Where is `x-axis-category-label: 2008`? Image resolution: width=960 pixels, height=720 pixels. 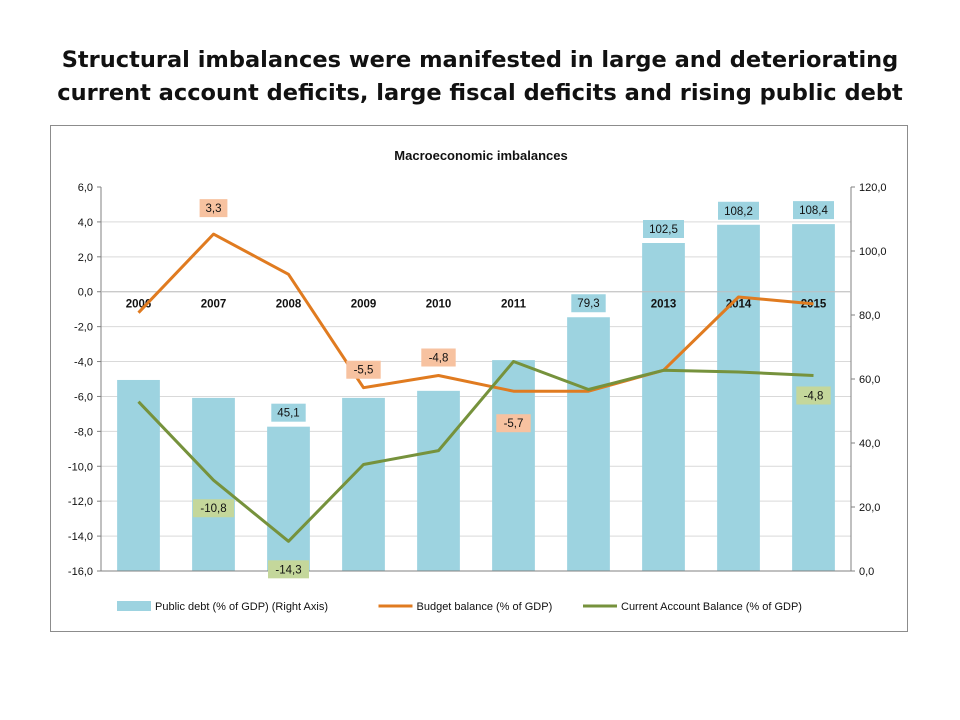
x-axis-category-label: 2008 is located at coordinates (289, 305).